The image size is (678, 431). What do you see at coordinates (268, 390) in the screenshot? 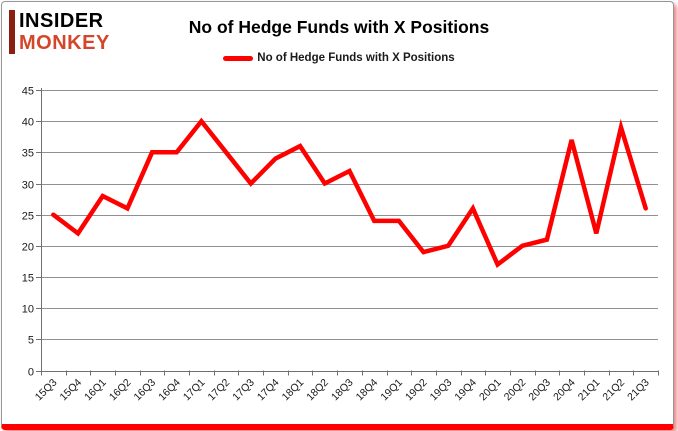
I see `x-tick-label: 17Q4` at bounding box center [268, 390].